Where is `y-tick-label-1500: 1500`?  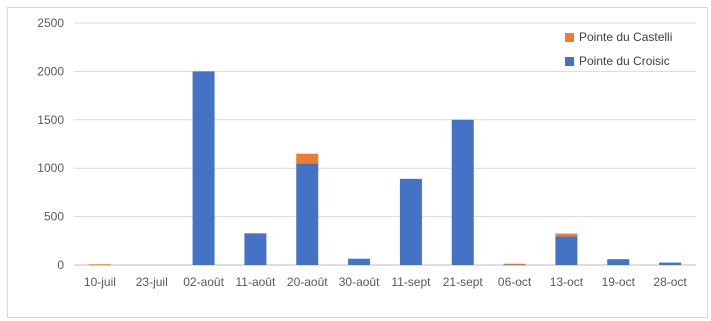
y-tick-label-1500: 1500 is located at coordinates (50, 120).